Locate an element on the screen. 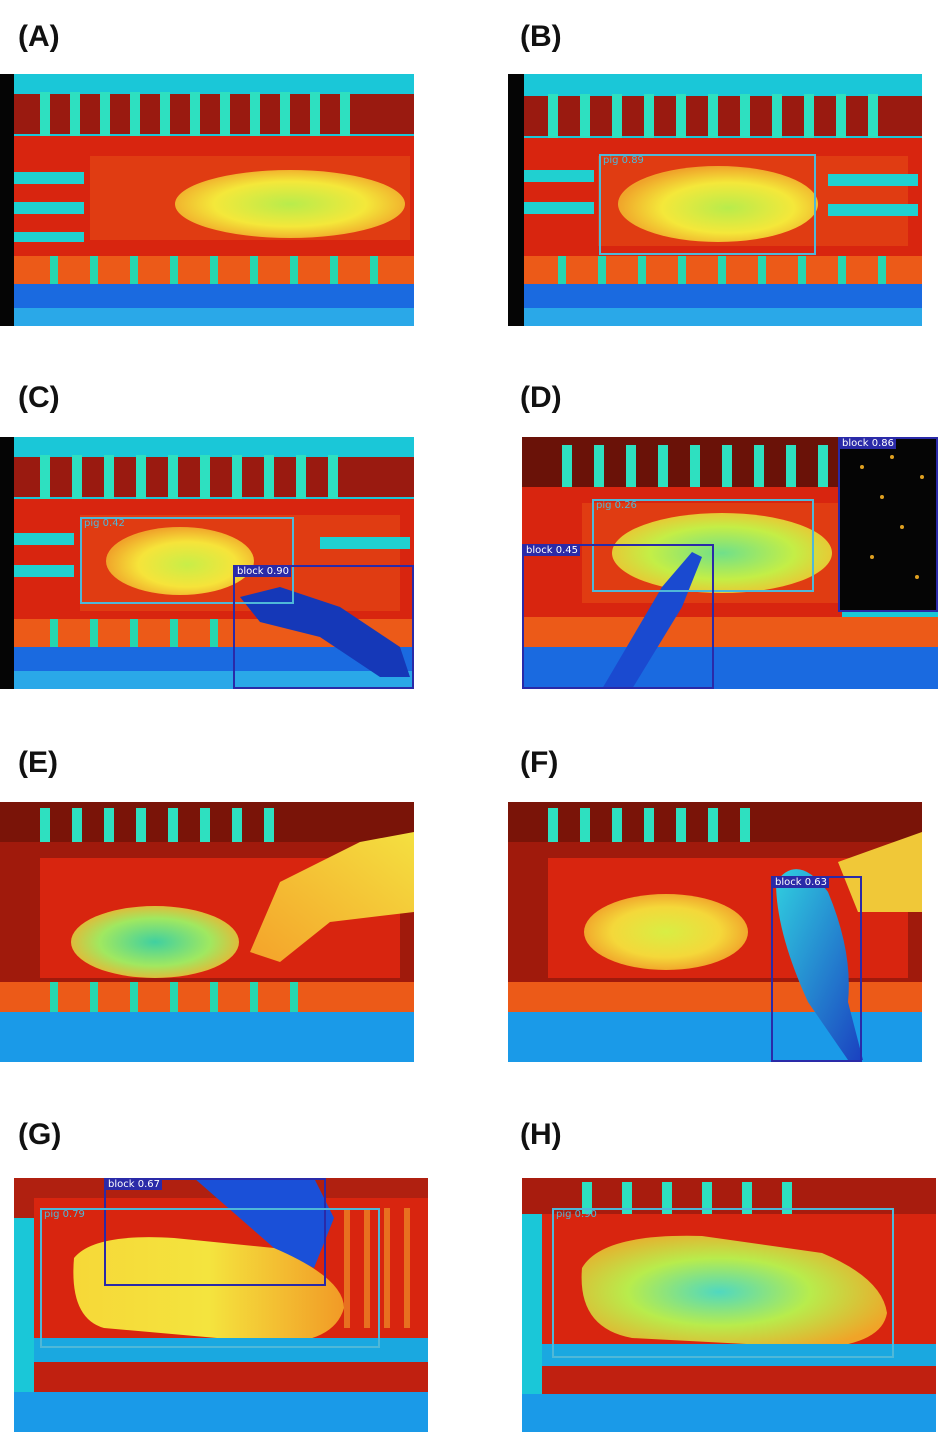 Image resolution: width=948 pixels, height=1440 pixels. panel-label-d: (D) is located at coordinates (541, 397).